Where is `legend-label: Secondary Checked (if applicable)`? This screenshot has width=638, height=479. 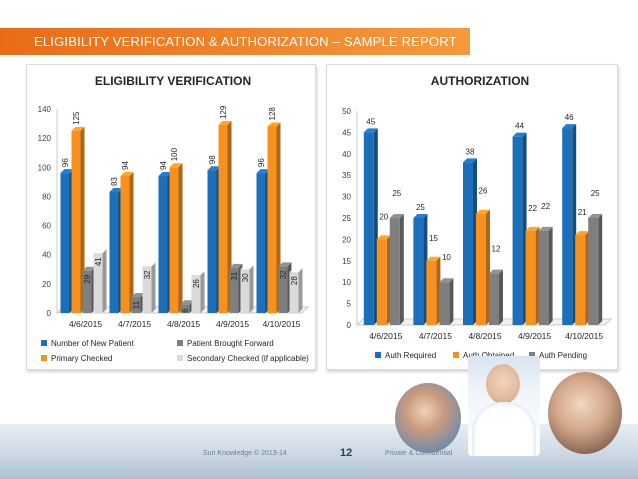 legend-label: Secondary Checked (if applicable) is located at coordinates (248, 358).